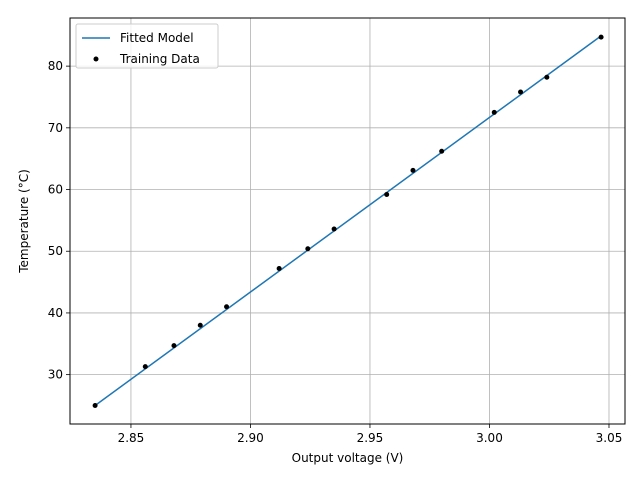 The image size is (640, 480). Describe the element at coordinates (250, 438) in the screenshot. I see `x-tick-label: 2.90` at that location.